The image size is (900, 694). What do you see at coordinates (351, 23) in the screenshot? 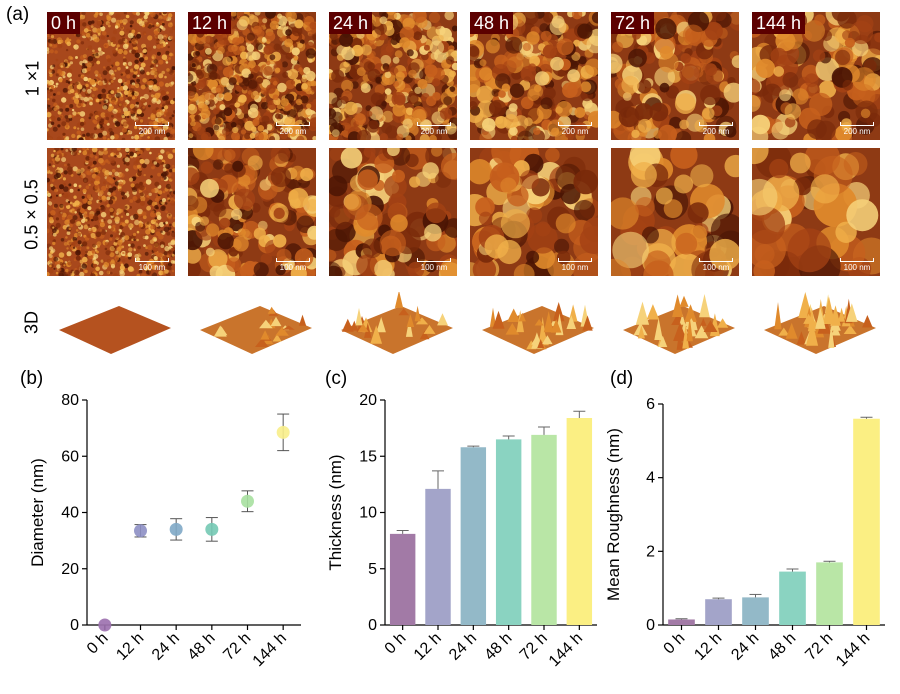
I see `time-label: 24 h` at bounding box center [351, 23].